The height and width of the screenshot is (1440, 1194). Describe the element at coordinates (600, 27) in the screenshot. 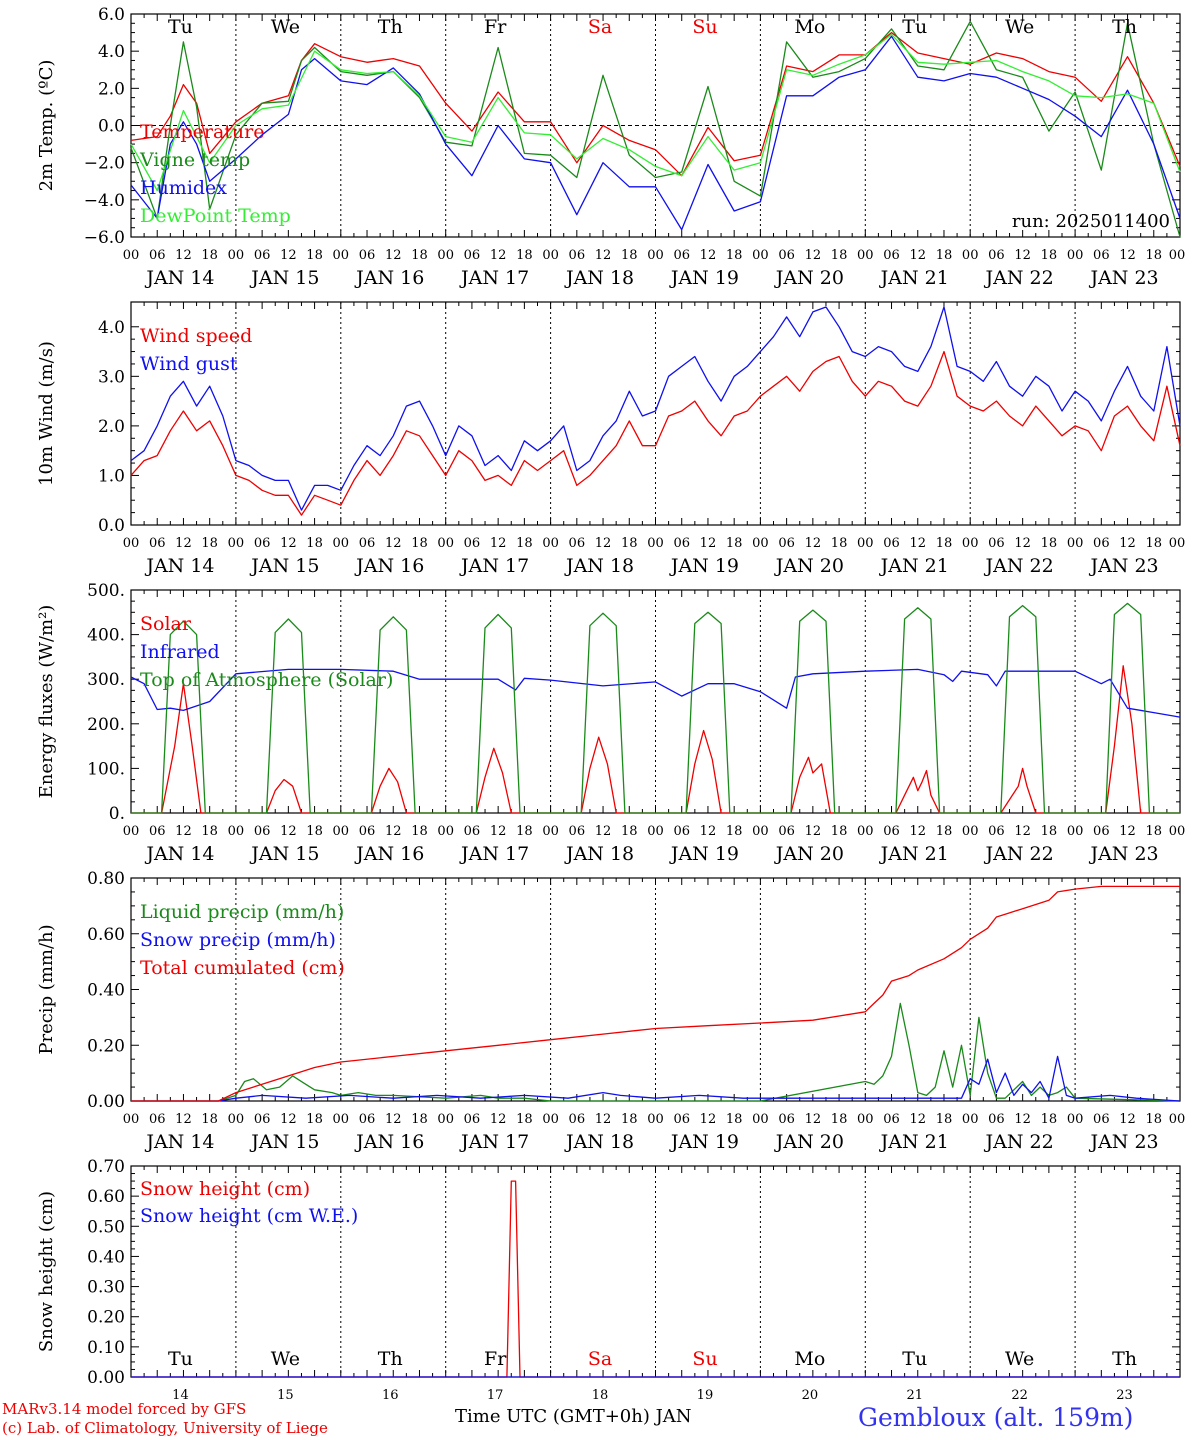

I see `weekday-label: Sa` at that location.